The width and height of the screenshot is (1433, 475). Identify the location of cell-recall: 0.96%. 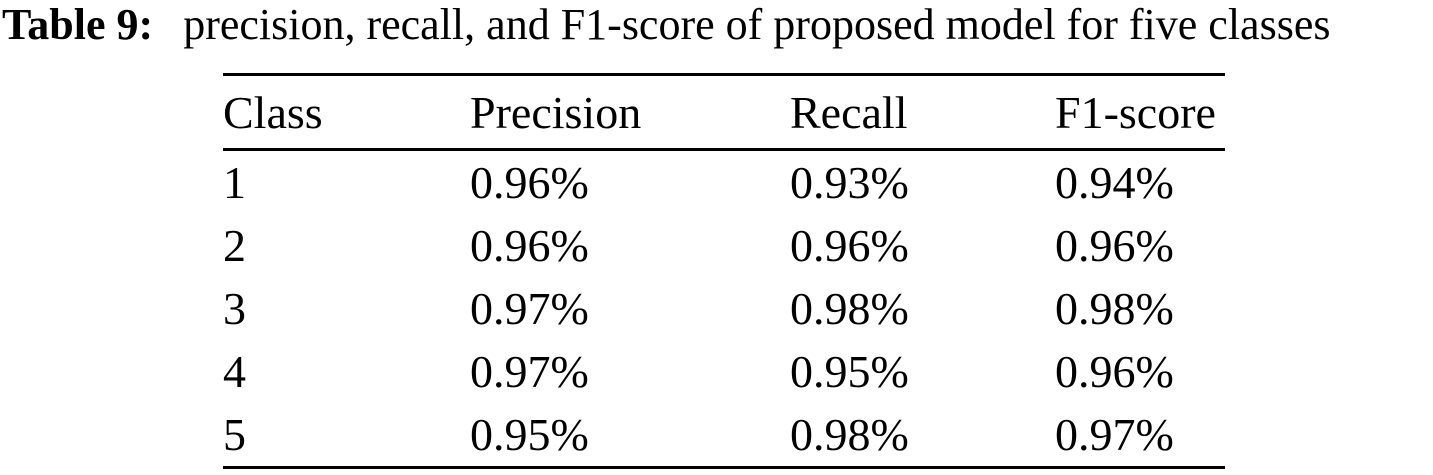
(849, 245).